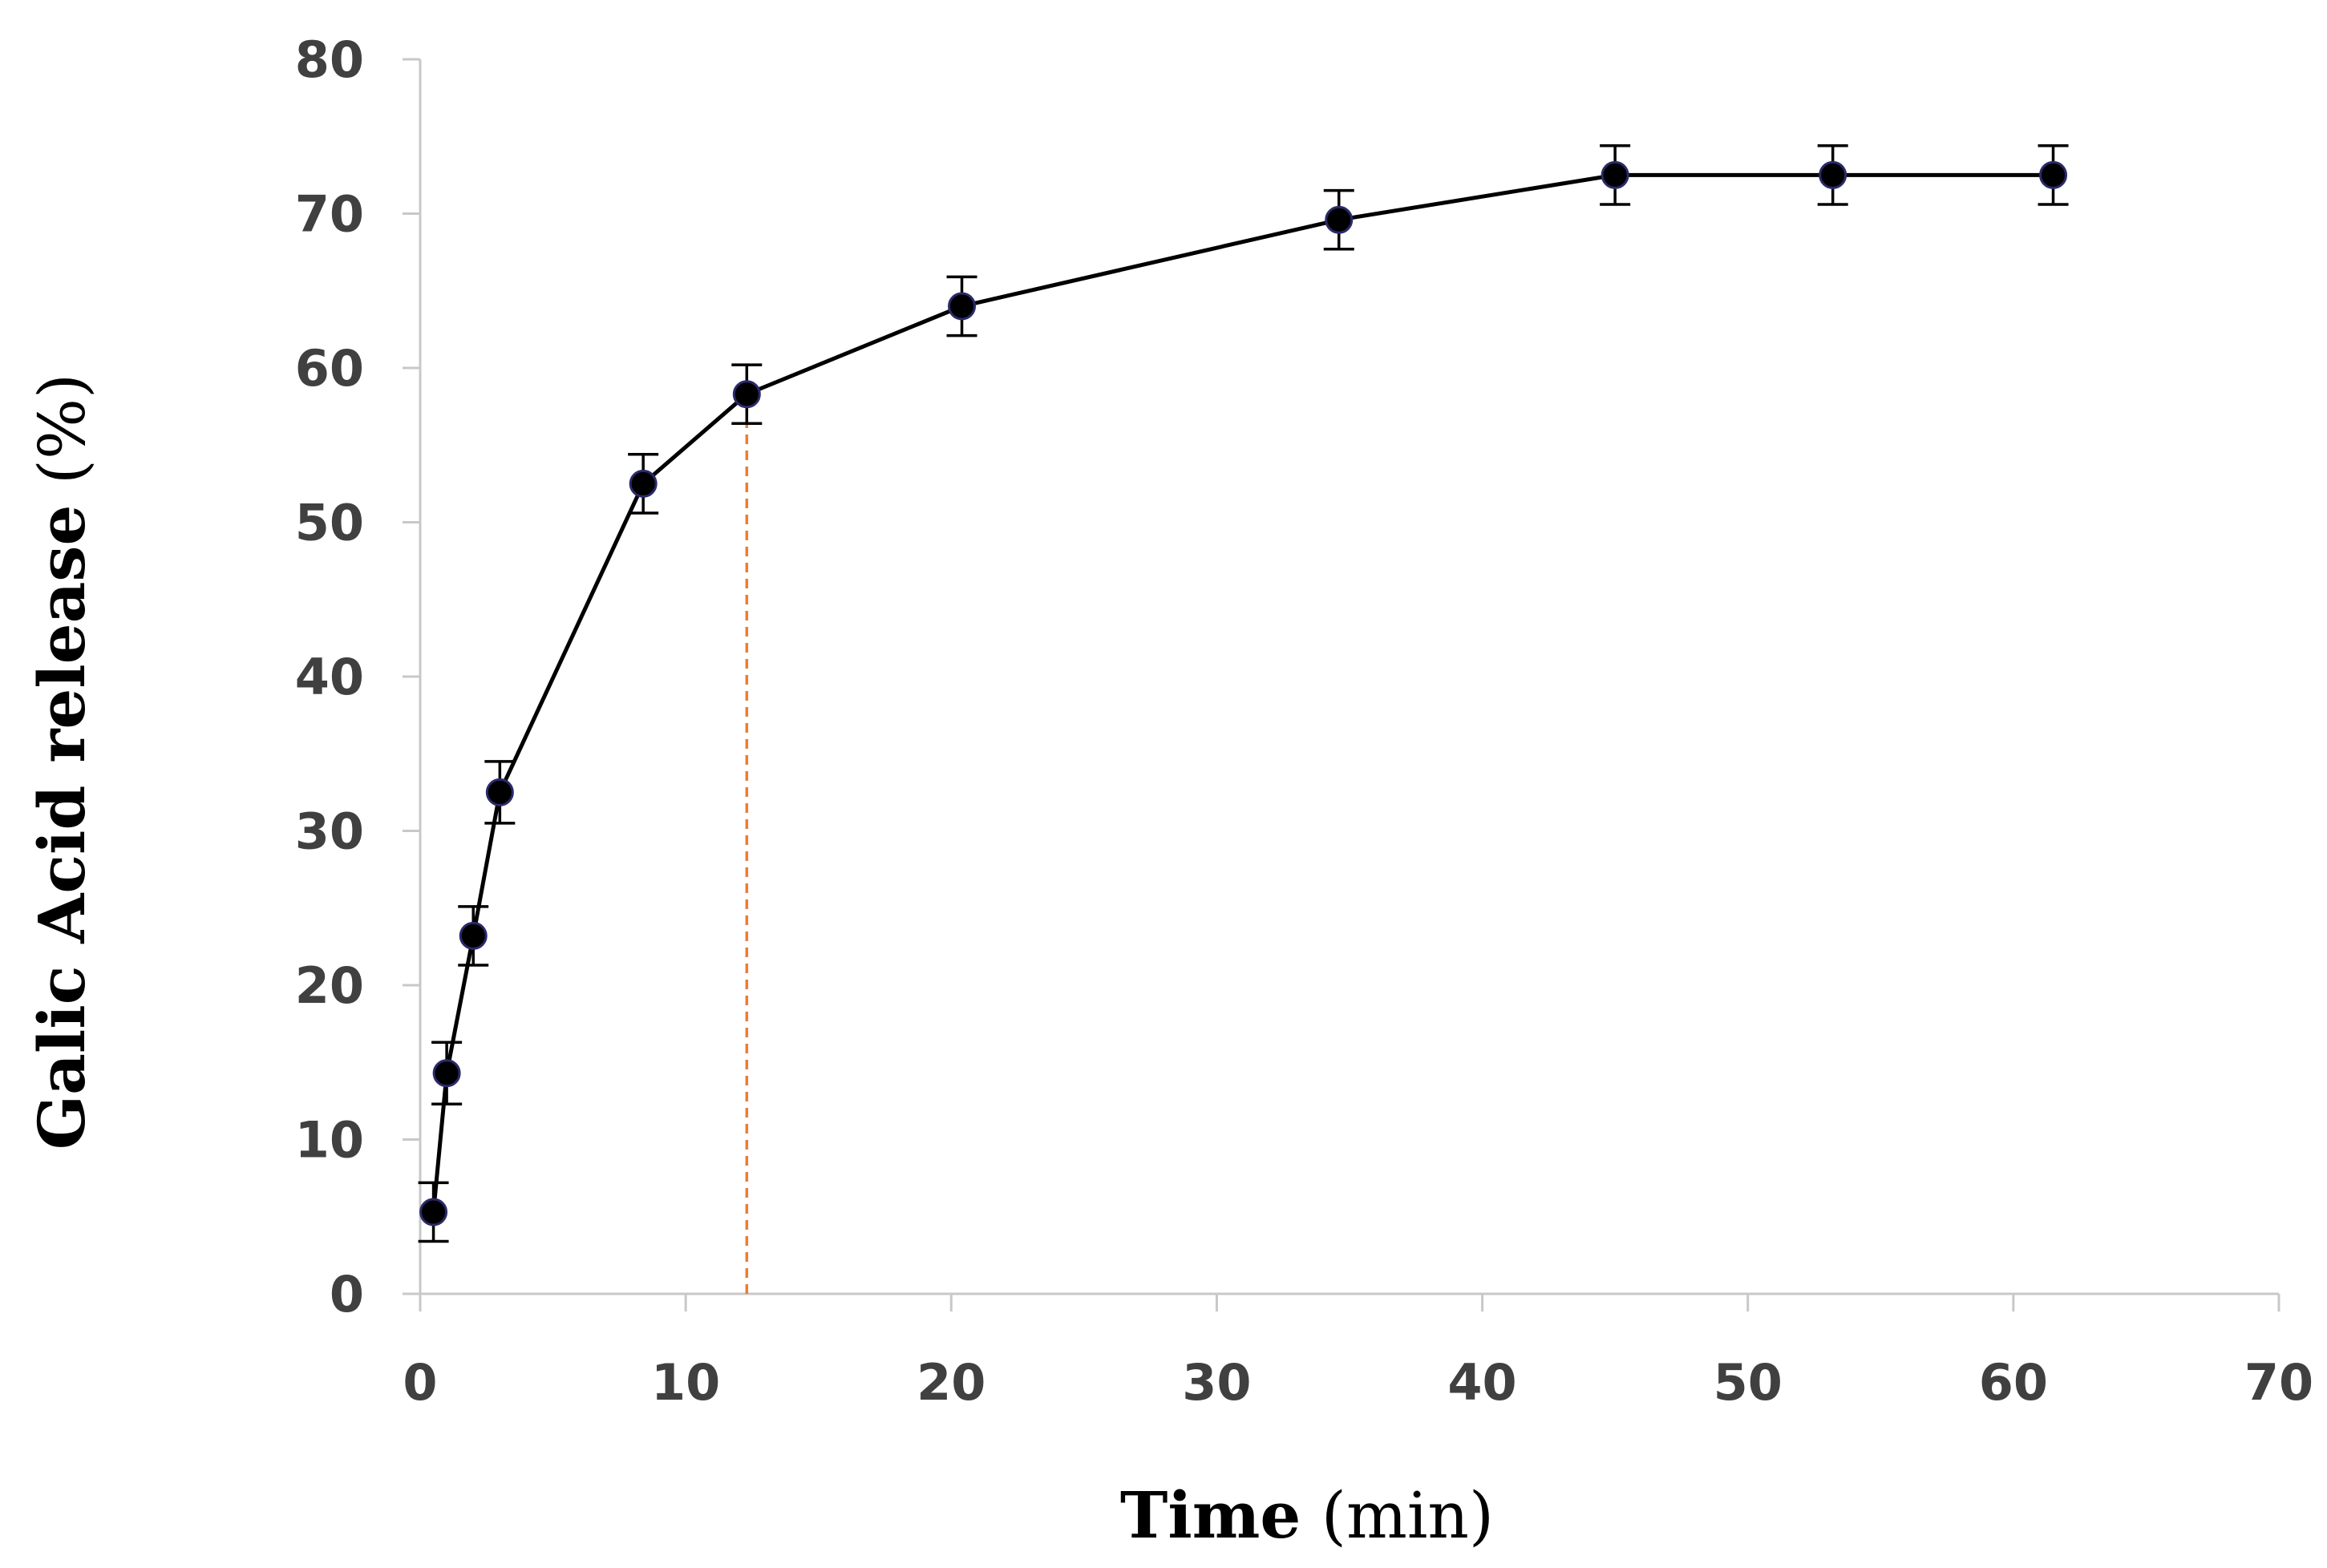 This screenshot has height=1568, width=2327. What do you see at coordinates (1748, 1382) in the screenshot?
I see `x-tick-label: 50` at bounding box center [1748, 1382].